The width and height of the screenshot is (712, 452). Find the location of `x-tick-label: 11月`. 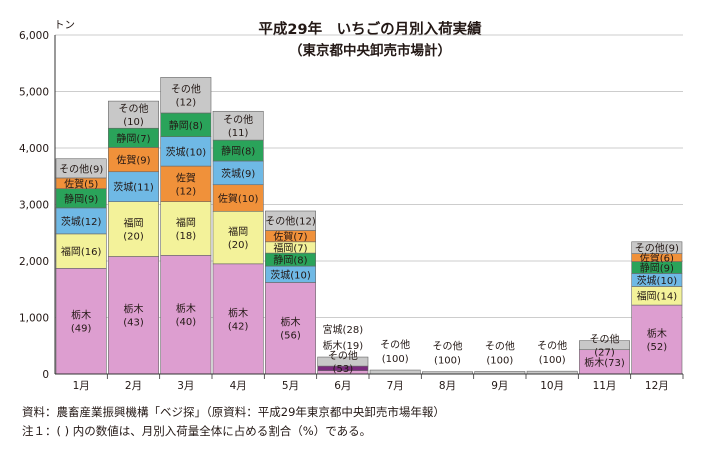

x-tick-label: 11月 is located at coordinates (605, 386).